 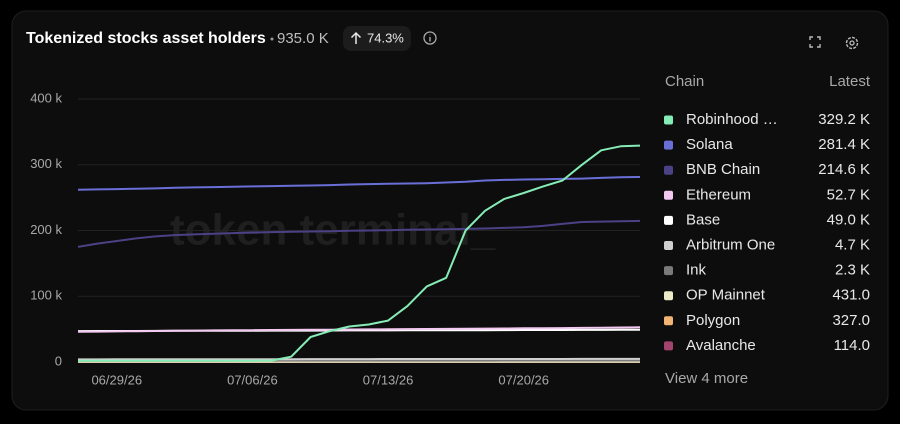 What do you see at coordinates (272, 39) in the screenshot?
I see `separator` at bounding box center [272, 39].